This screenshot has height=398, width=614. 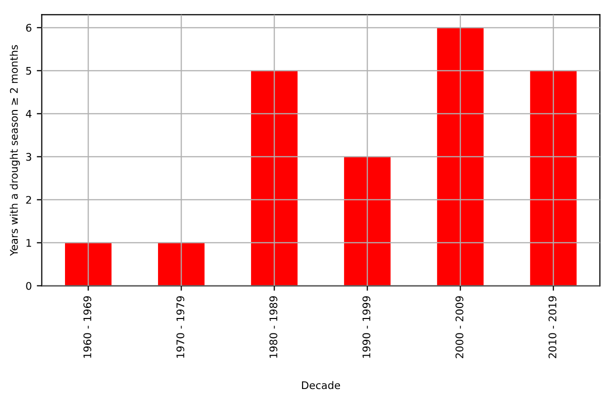 What do you see at coordinates (29, 286) in the screenshot?
I see `y-tick-label: 0` at bounding box center [29, 286].